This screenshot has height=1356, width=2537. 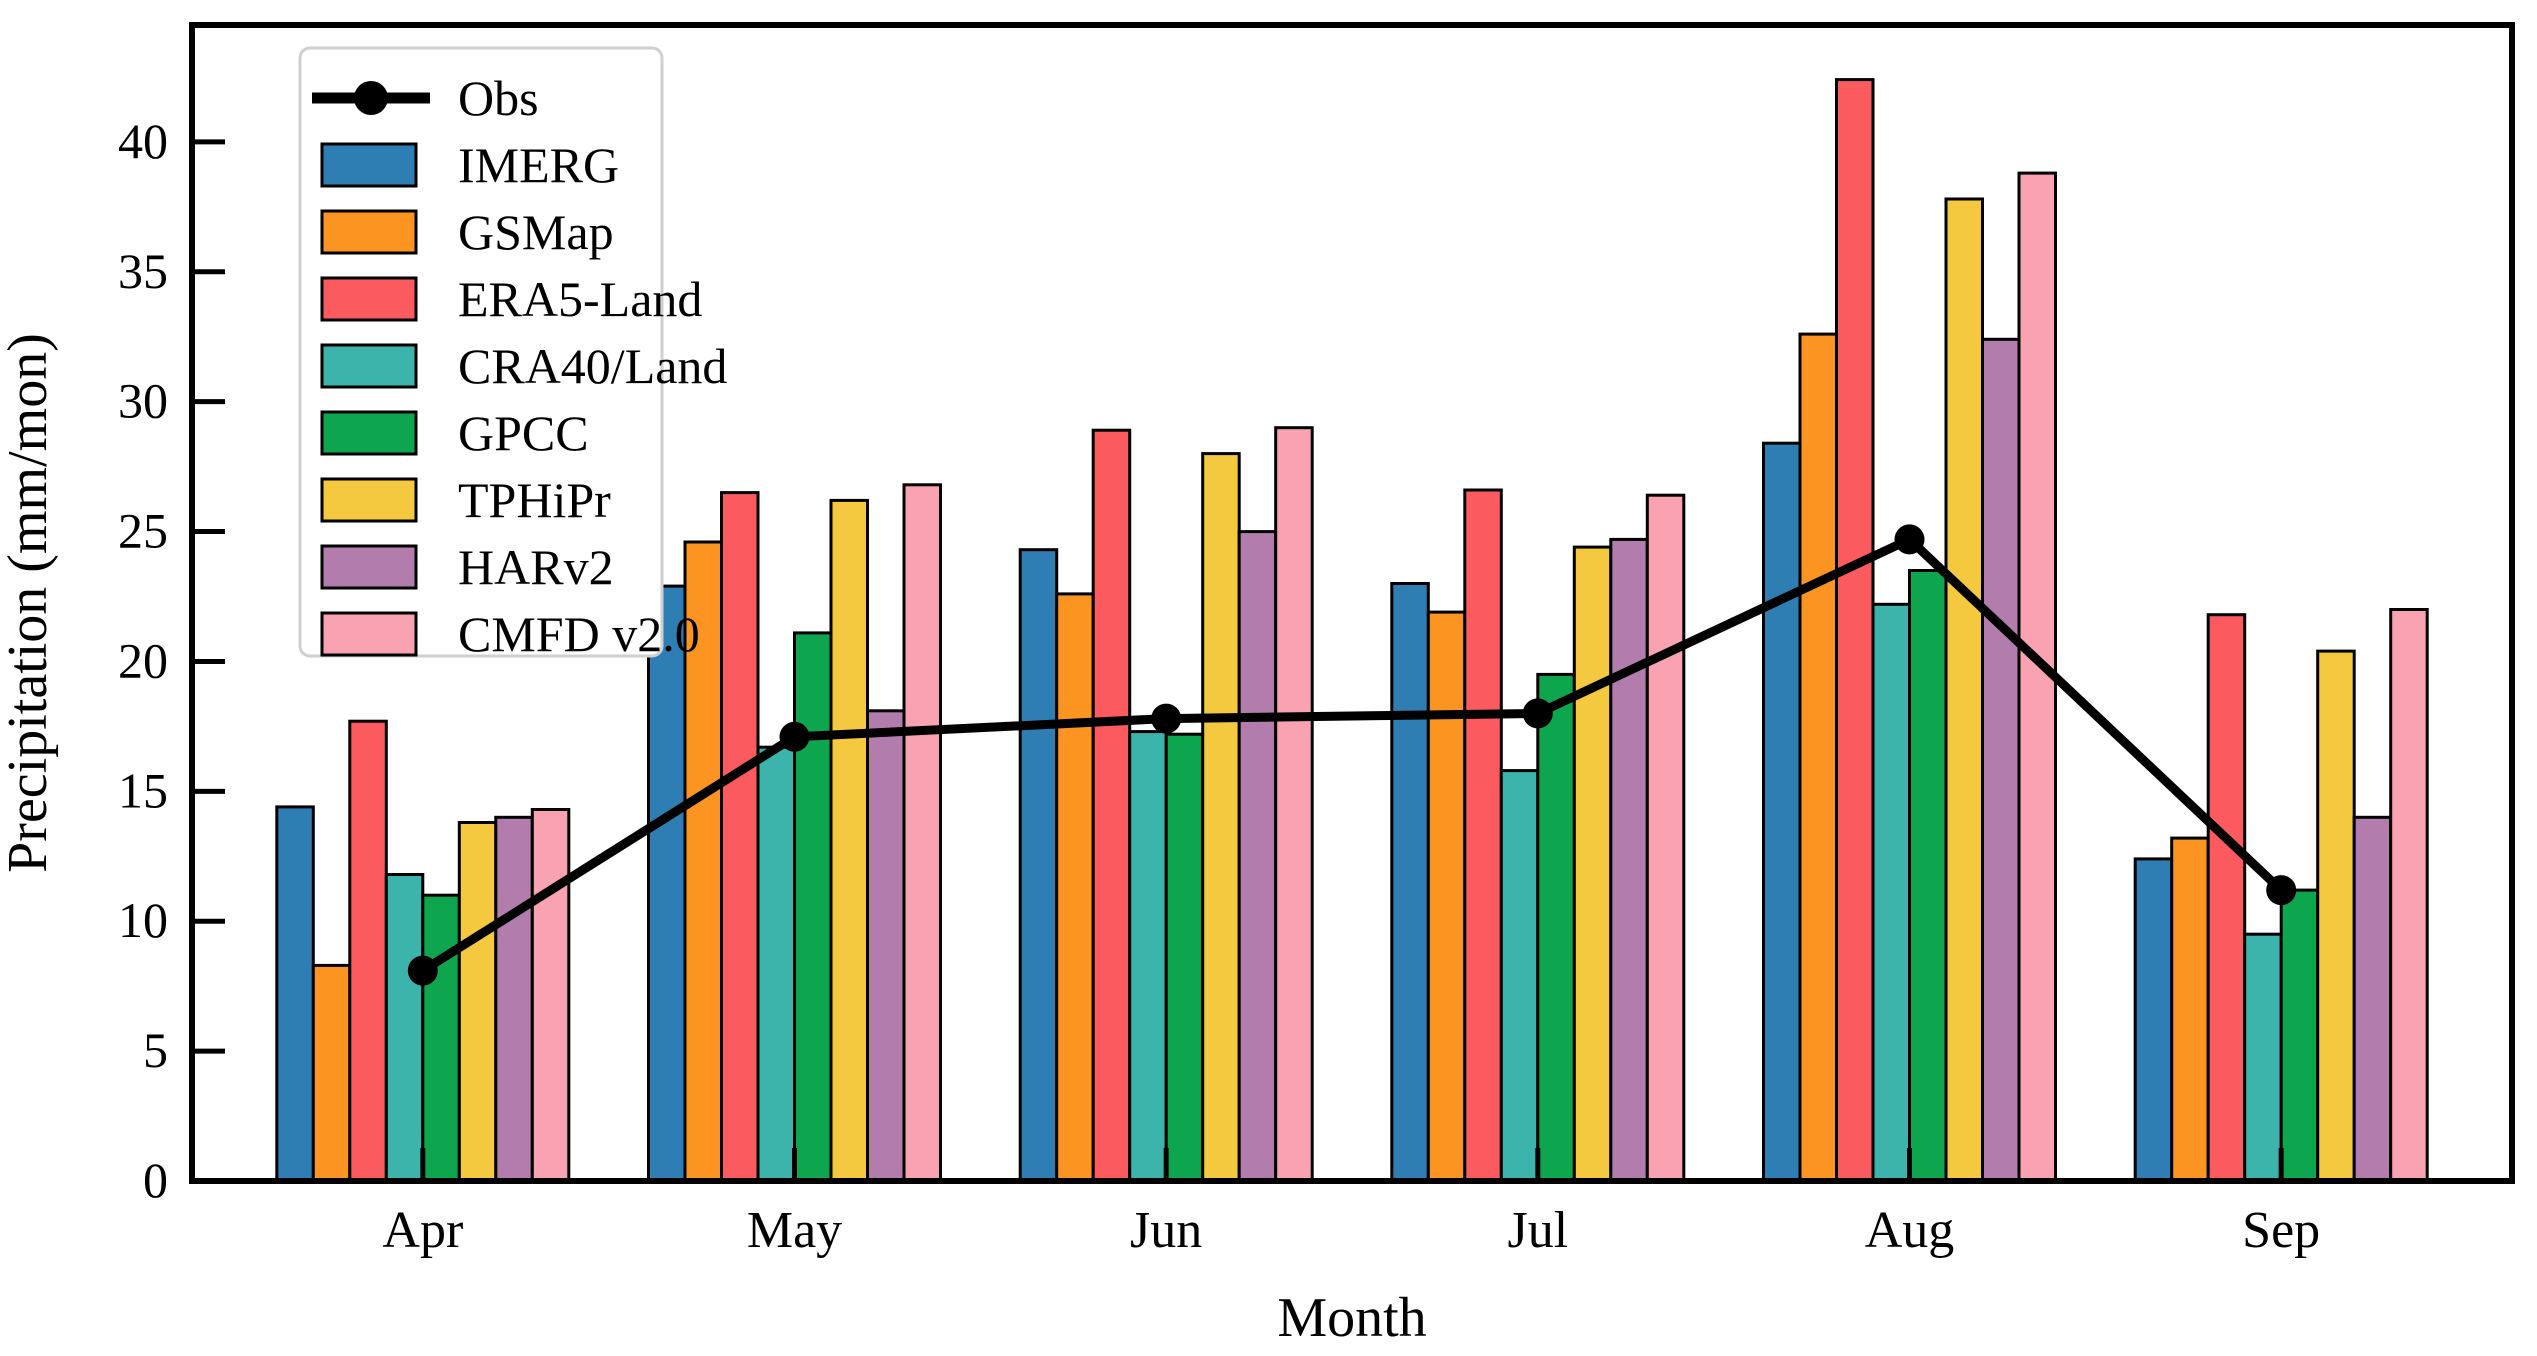 What do you see at coordinates (331, 1073) in the screenshot?
I see `bar-gsmap-apr` at bounding box center [331, 1073].